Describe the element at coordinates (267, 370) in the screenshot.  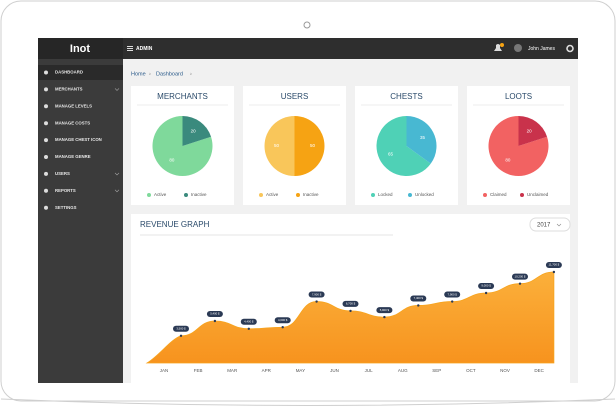
I see `month-label: APR` at that location.